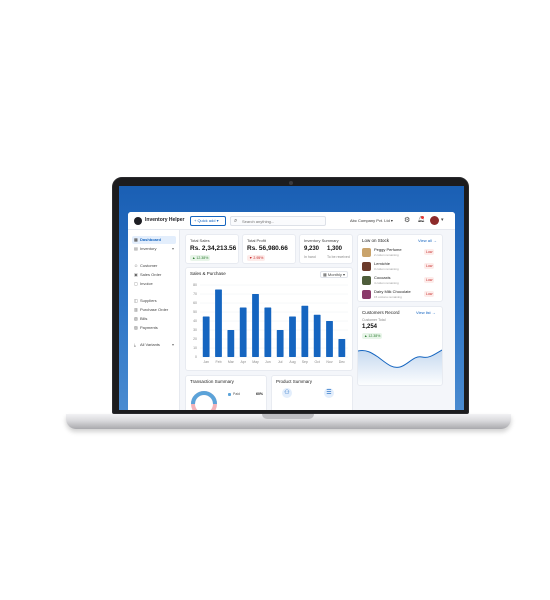  Describe the element at coordinates (136, 274) in the screenshot. I see `cart-icon: ▣` at that location.